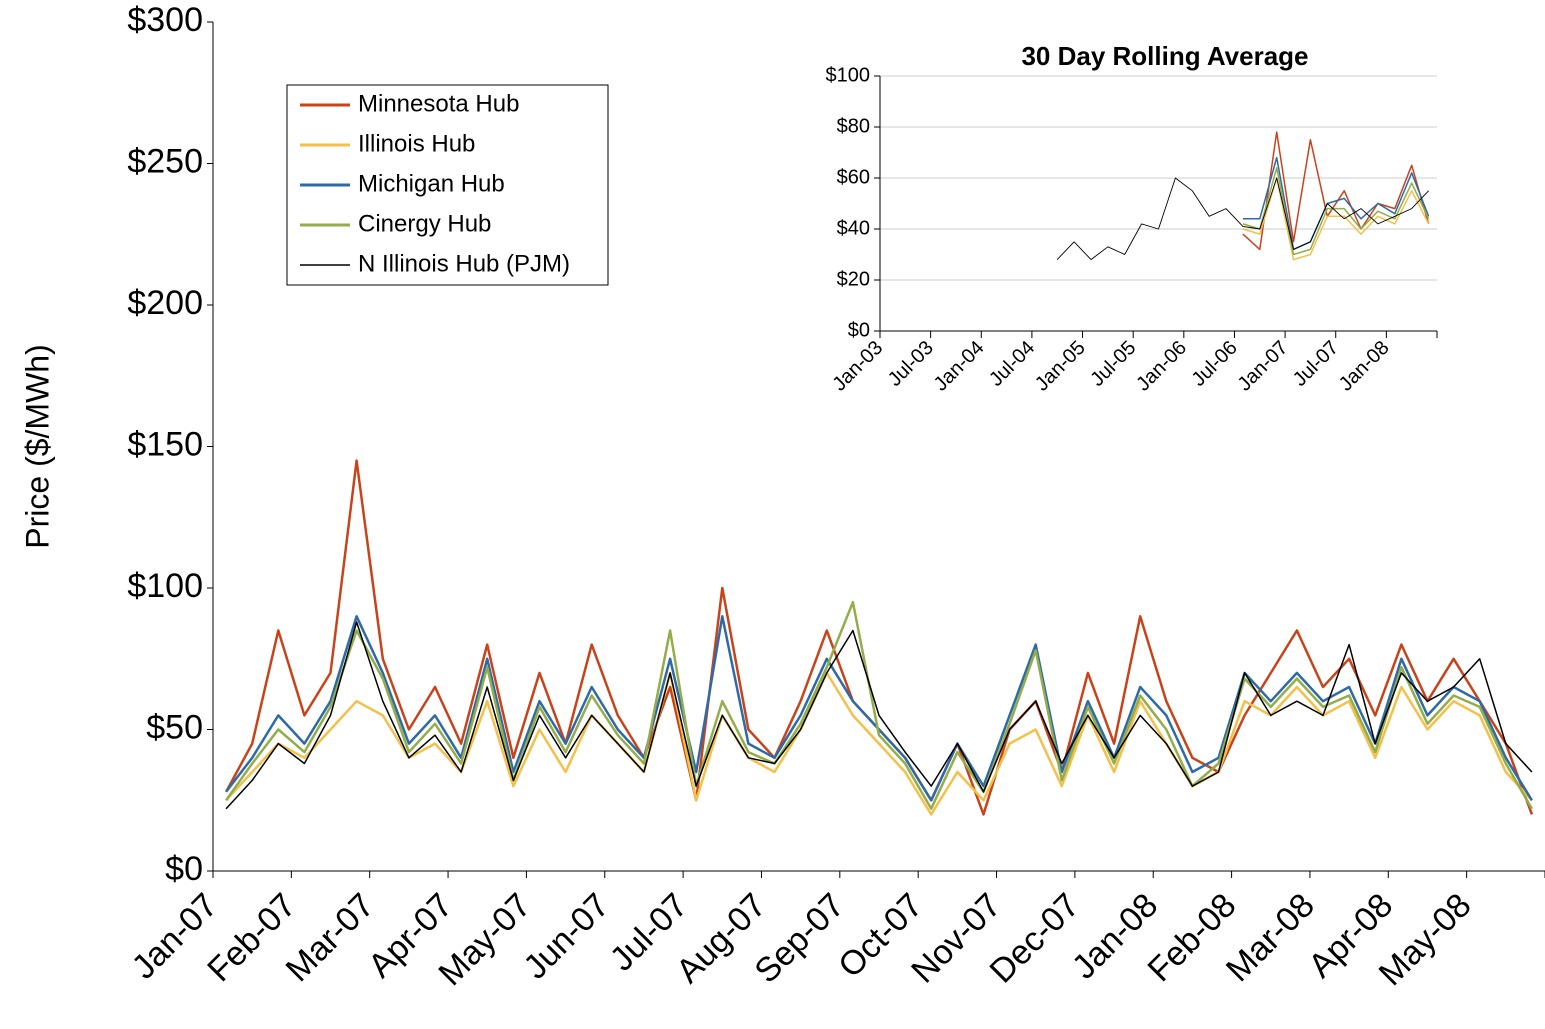  Describe the element at coordinates (853, 126) in the screenshot. I see `y-tick-label: $80` at that location.